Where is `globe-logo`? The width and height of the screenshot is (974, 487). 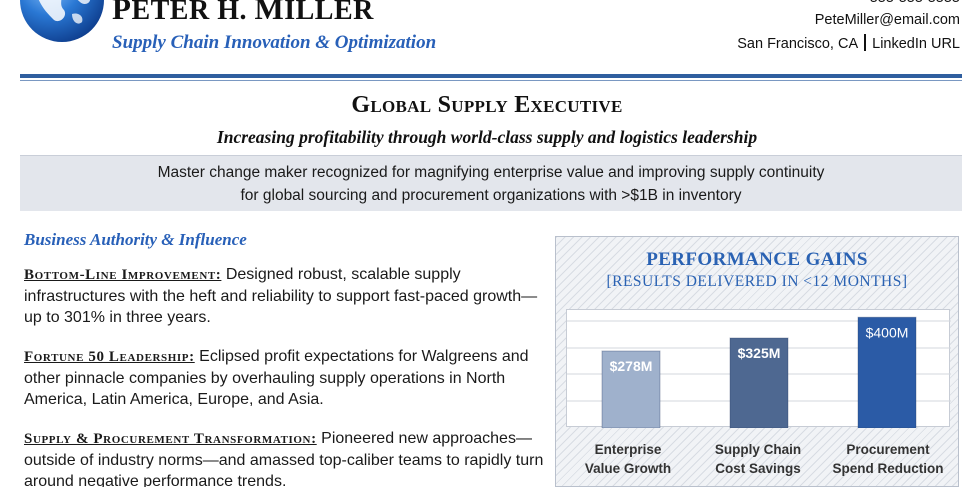
globe-logo is located at coordinates (62, 21).